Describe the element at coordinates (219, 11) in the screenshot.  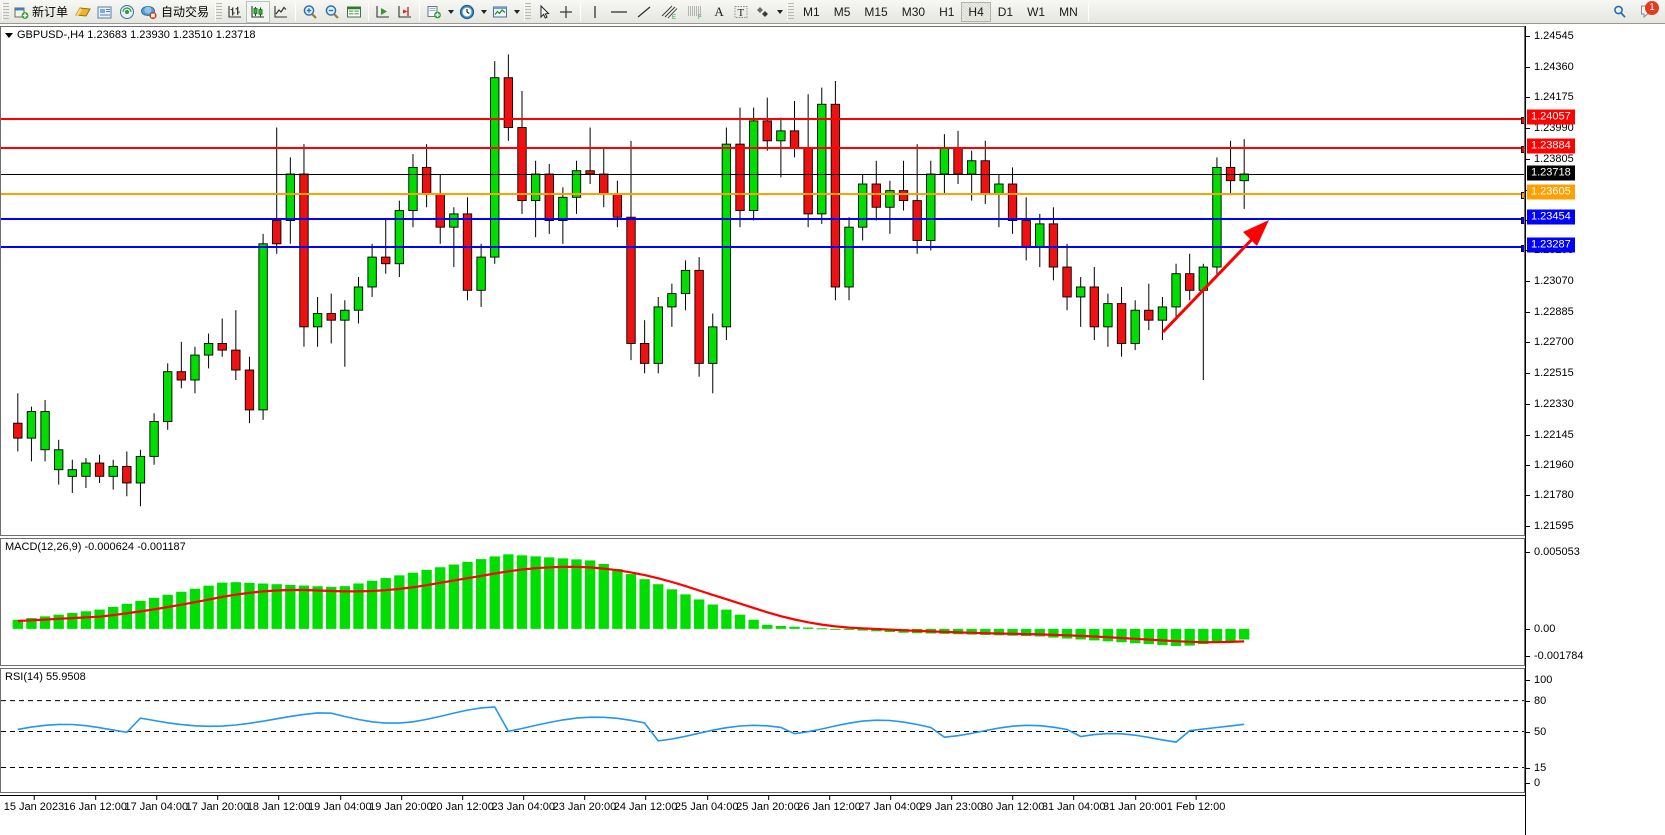
I see `toolbar-grip-charts` at that location.